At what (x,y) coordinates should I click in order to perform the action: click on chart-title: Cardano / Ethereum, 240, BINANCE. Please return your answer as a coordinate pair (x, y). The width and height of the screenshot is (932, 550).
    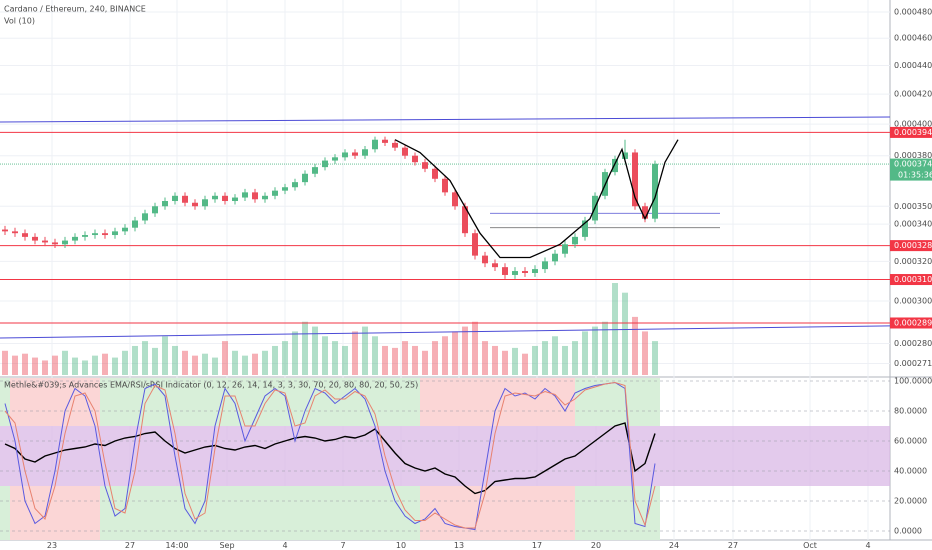
    Looking at the image, I should click on (75, 9).